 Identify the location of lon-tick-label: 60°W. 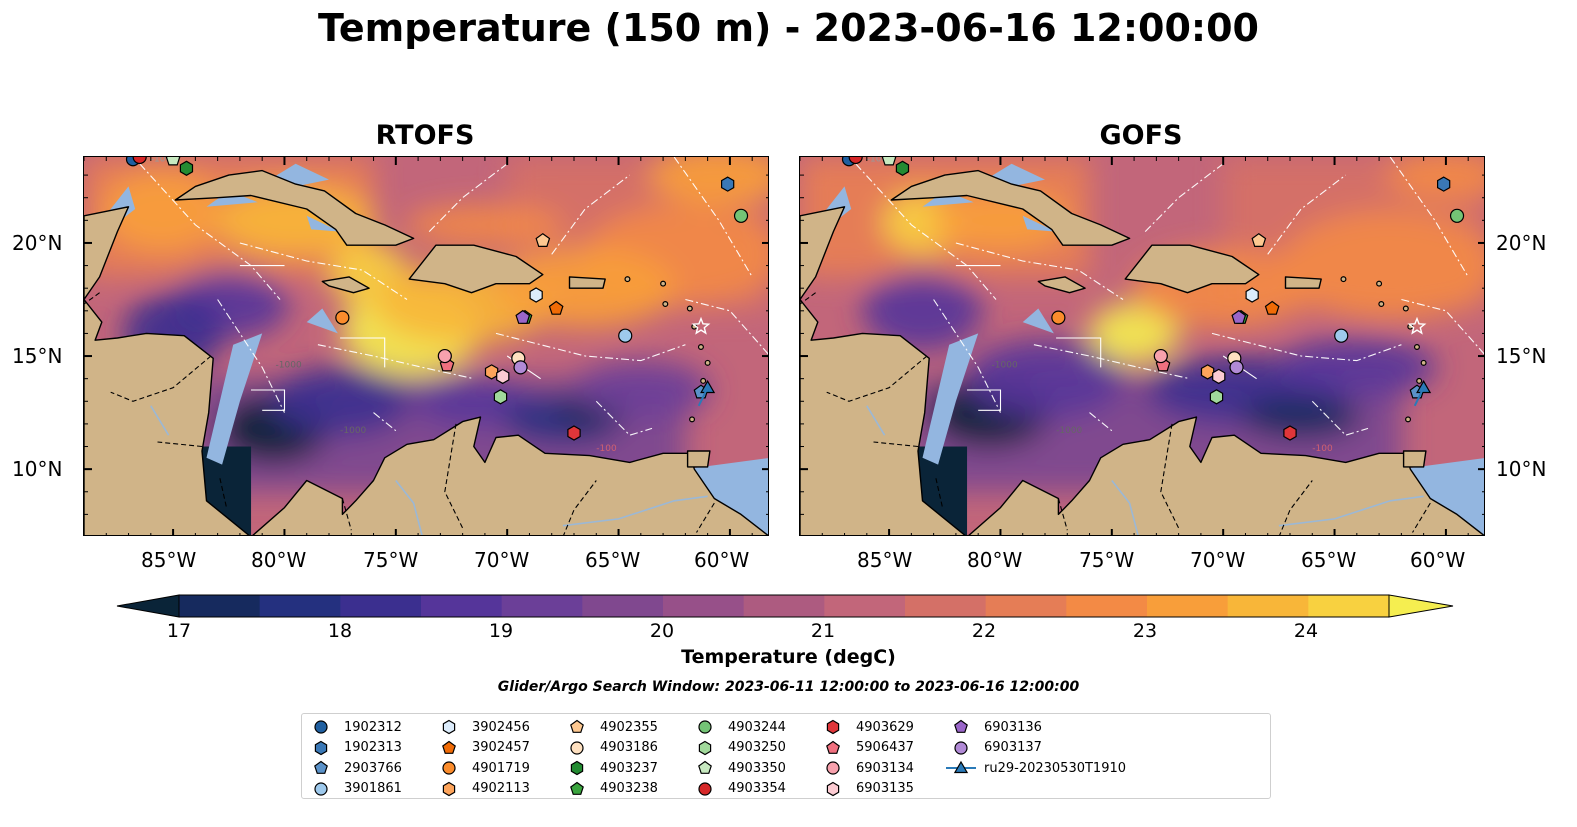
(722, 560).